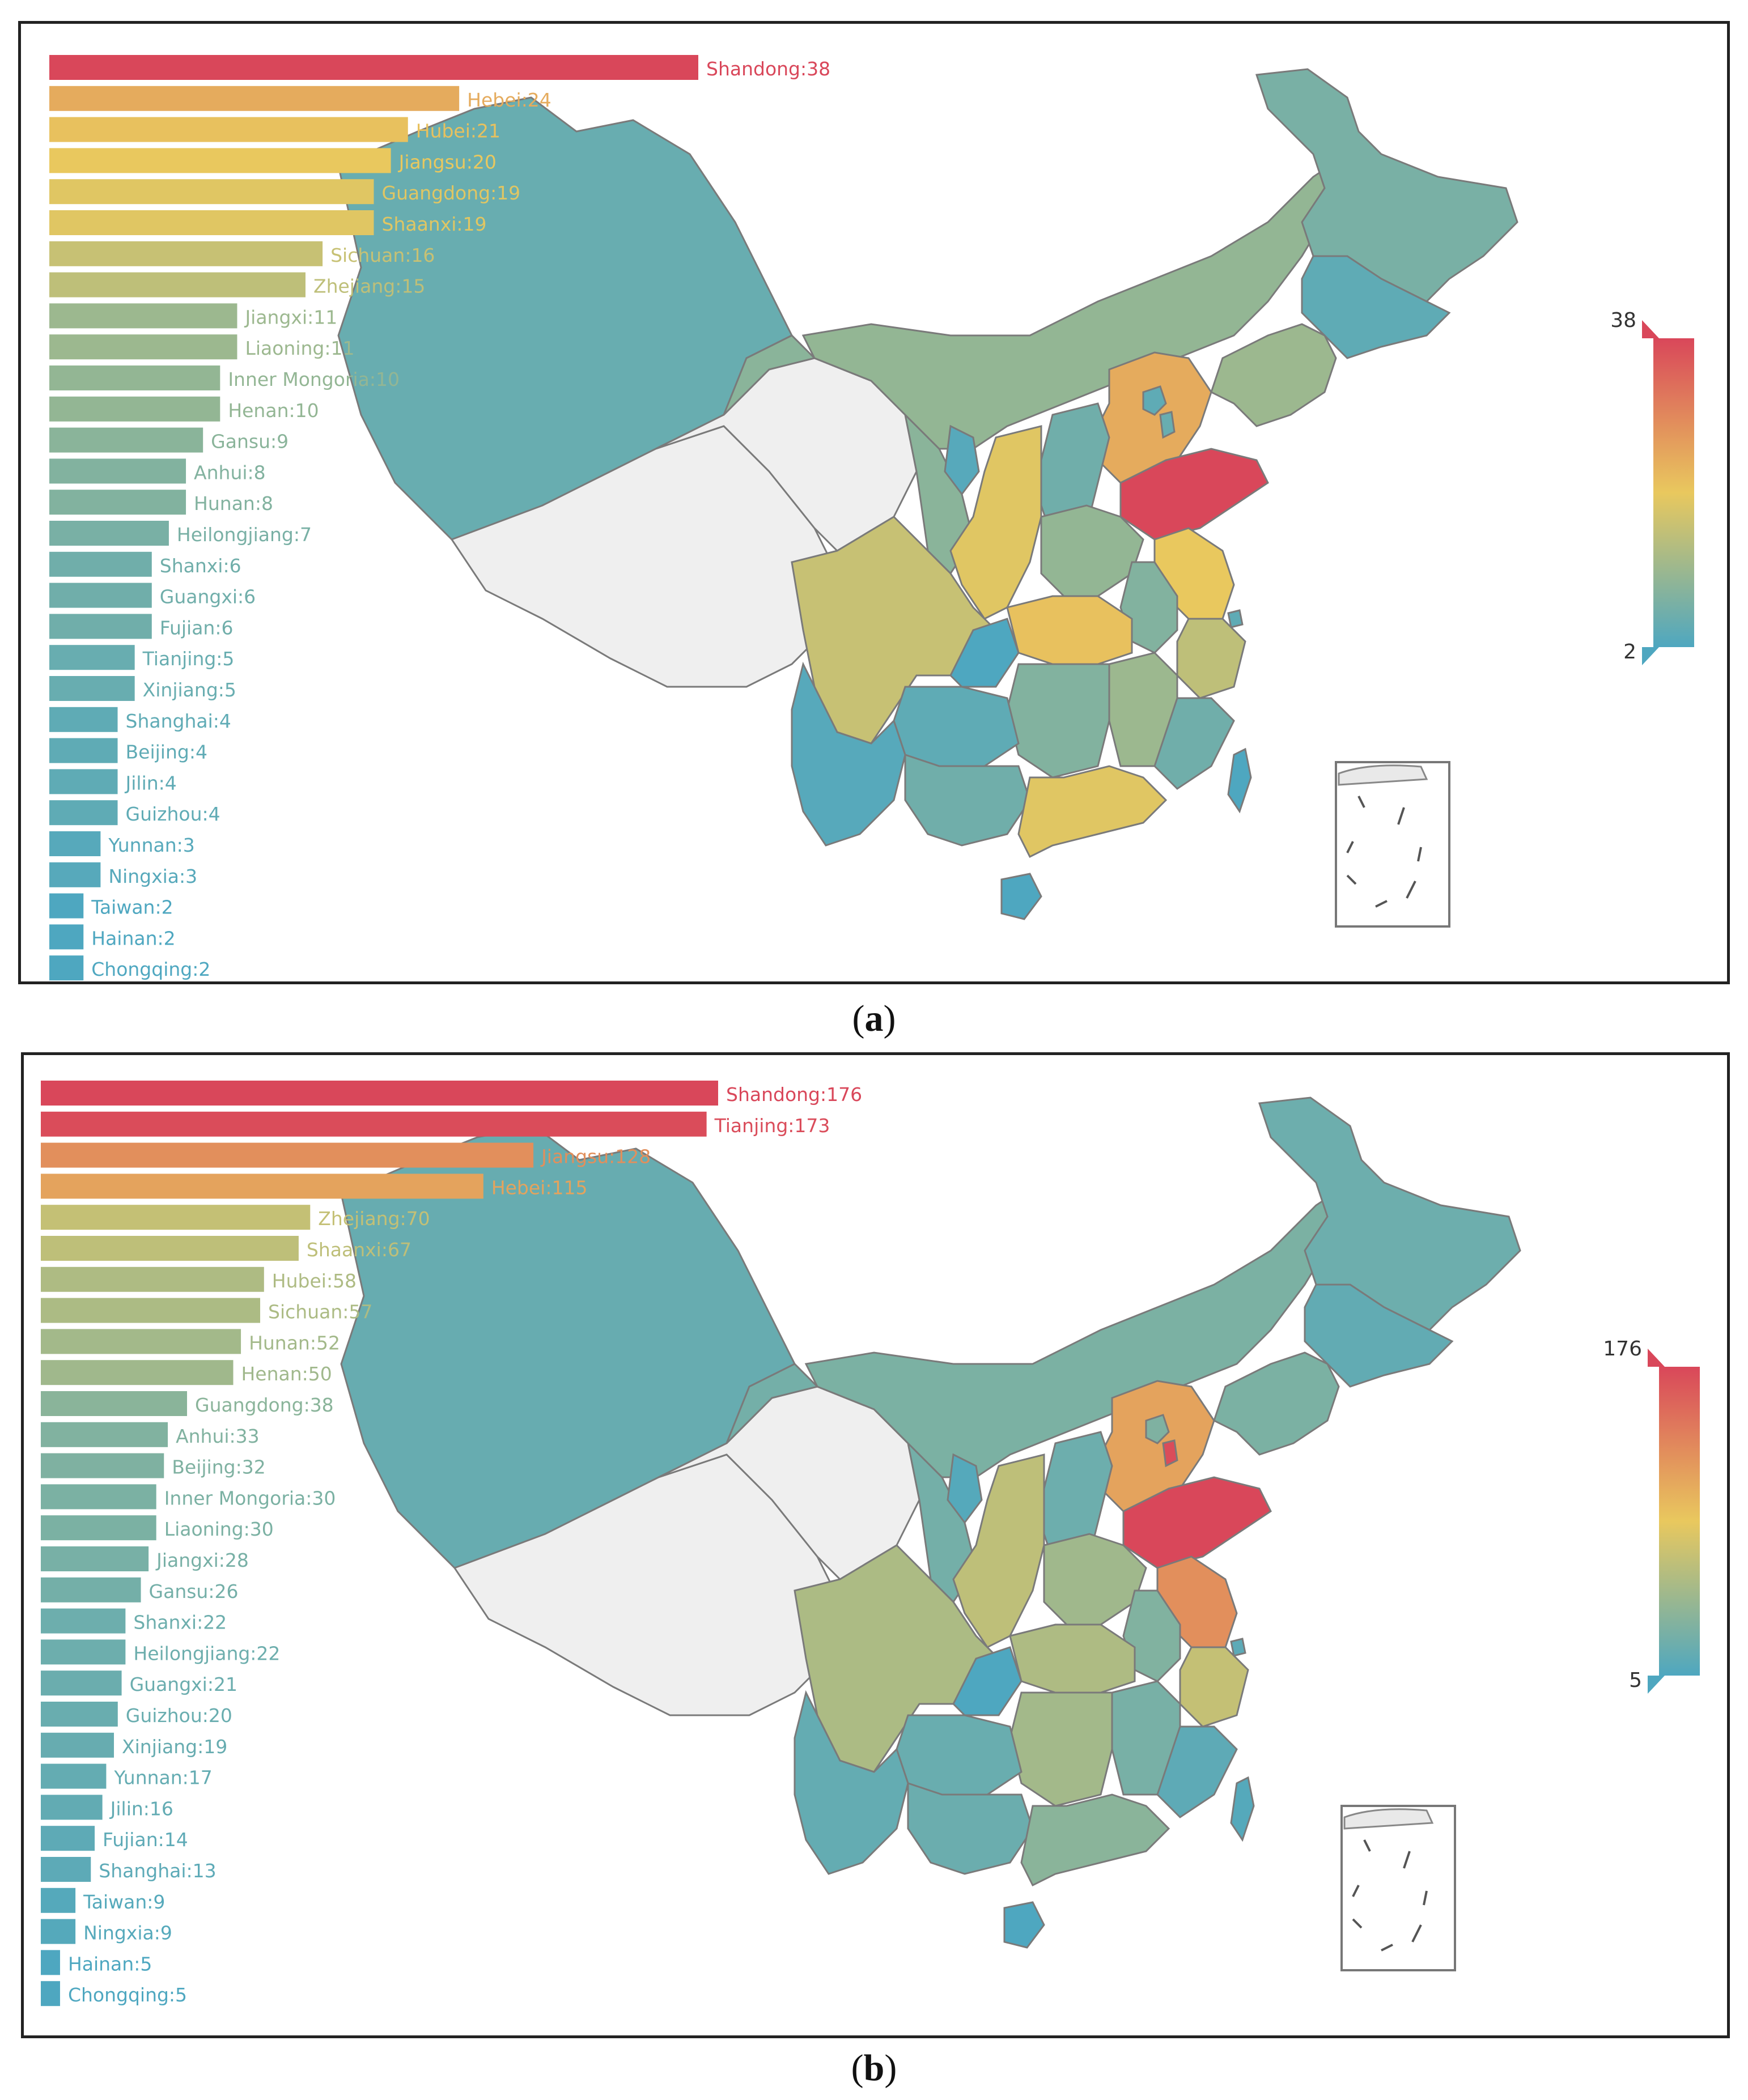  I want to click on bar-data-label: Guangdong:38, so click(264, 1405).